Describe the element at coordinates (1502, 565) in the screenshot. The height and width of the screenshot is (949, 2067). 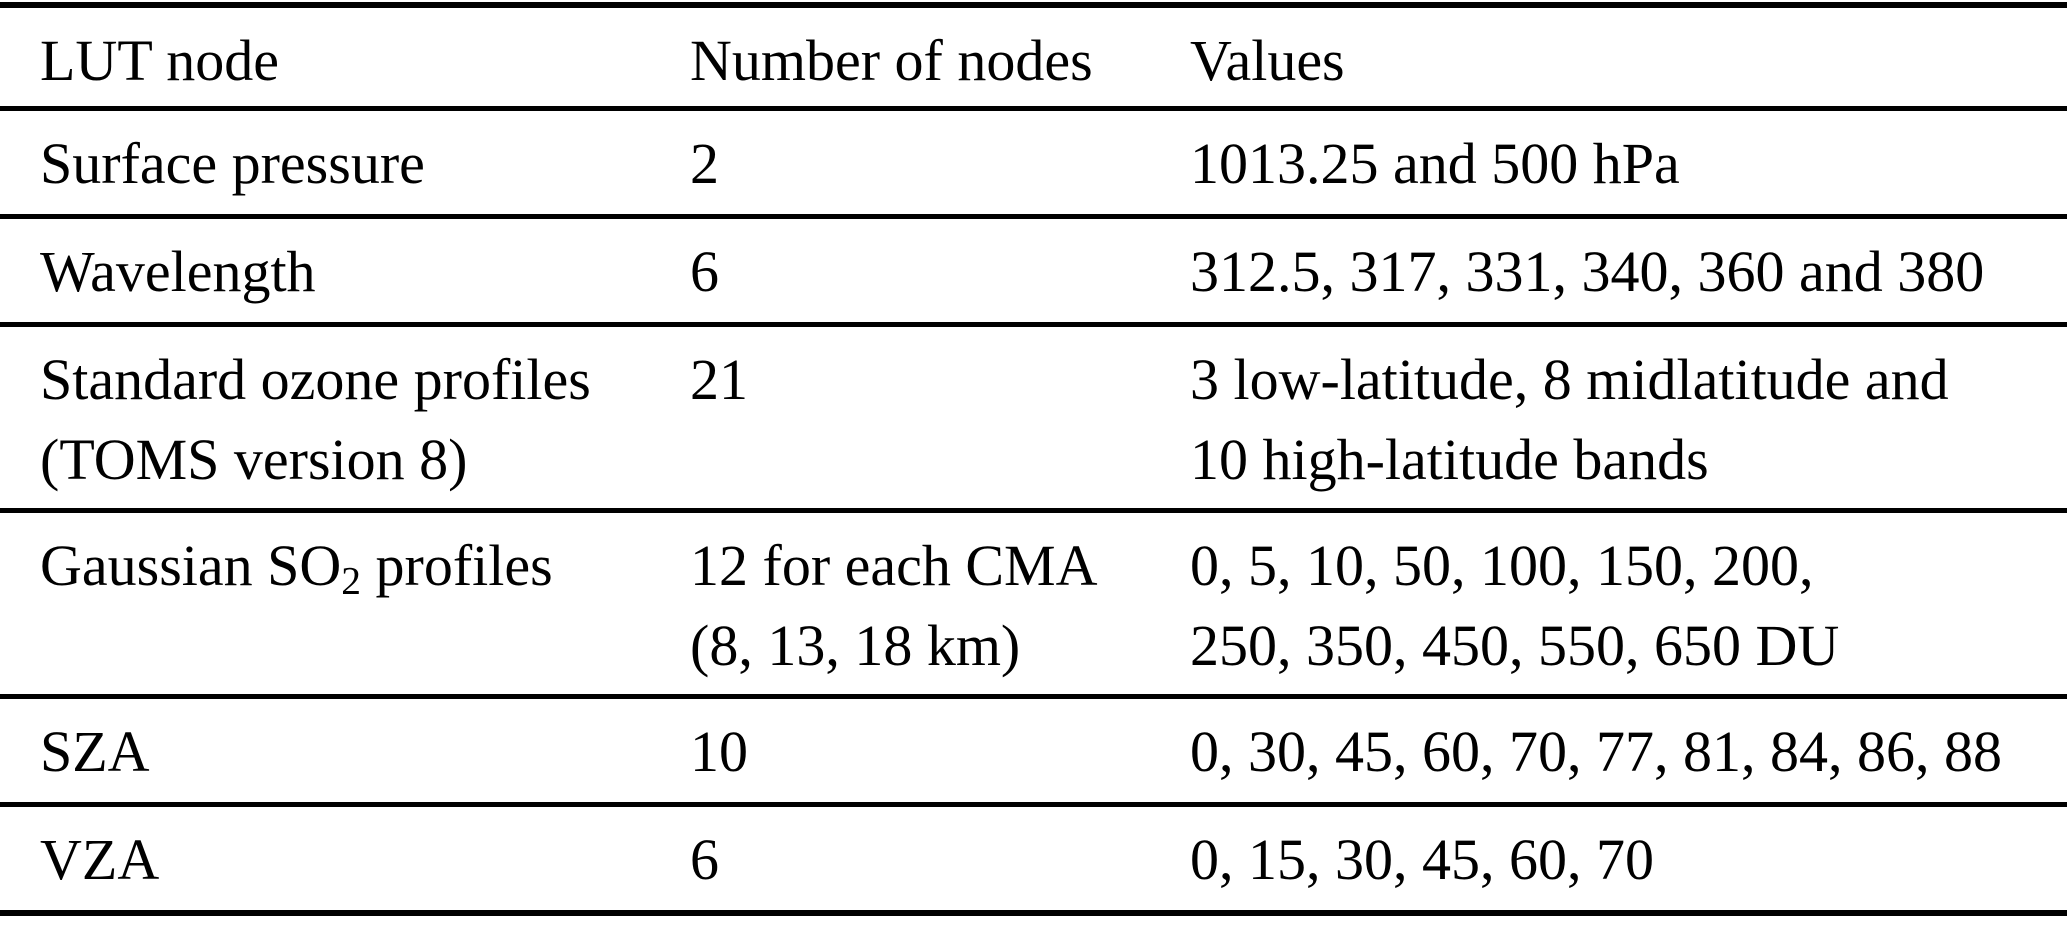
I see `cell-line: 0, 5, 10, 50, 100, 150, 200,` at that location.